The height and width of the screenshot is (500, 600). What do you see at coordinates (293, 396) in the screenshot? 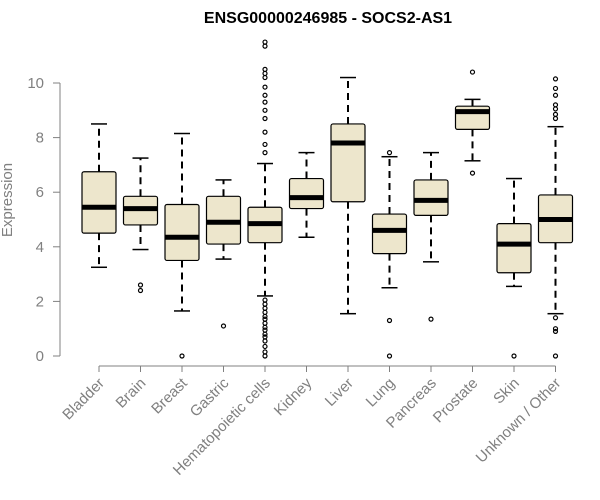
I see `x-tick-label: Kidney` at bounding box center [293, 396].